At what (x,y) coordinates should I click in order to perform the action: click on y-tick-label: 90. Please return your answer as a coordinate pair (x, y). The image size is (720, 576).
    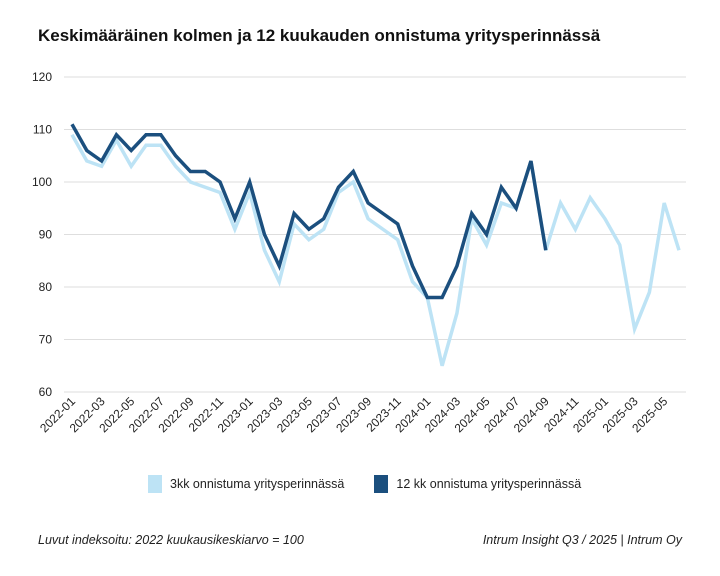
    Looking at the image, I should click on (46, 235).